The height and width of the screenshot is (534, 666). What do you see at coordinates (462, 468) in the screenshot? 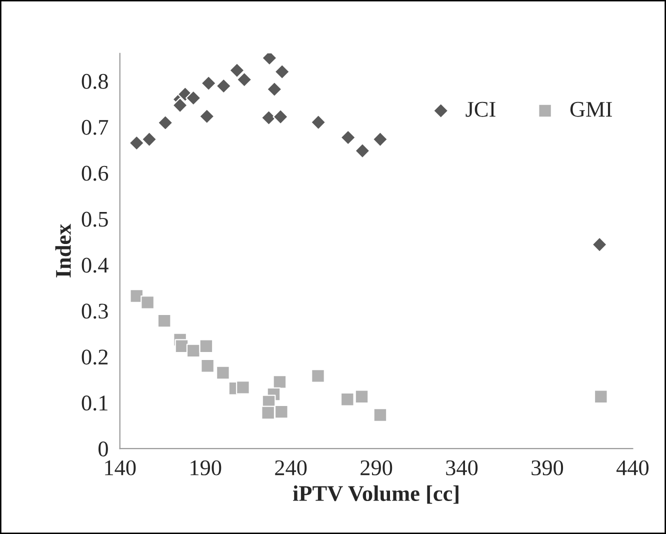
I see `x-tick-label: 340` at bounding box center [462, 468].